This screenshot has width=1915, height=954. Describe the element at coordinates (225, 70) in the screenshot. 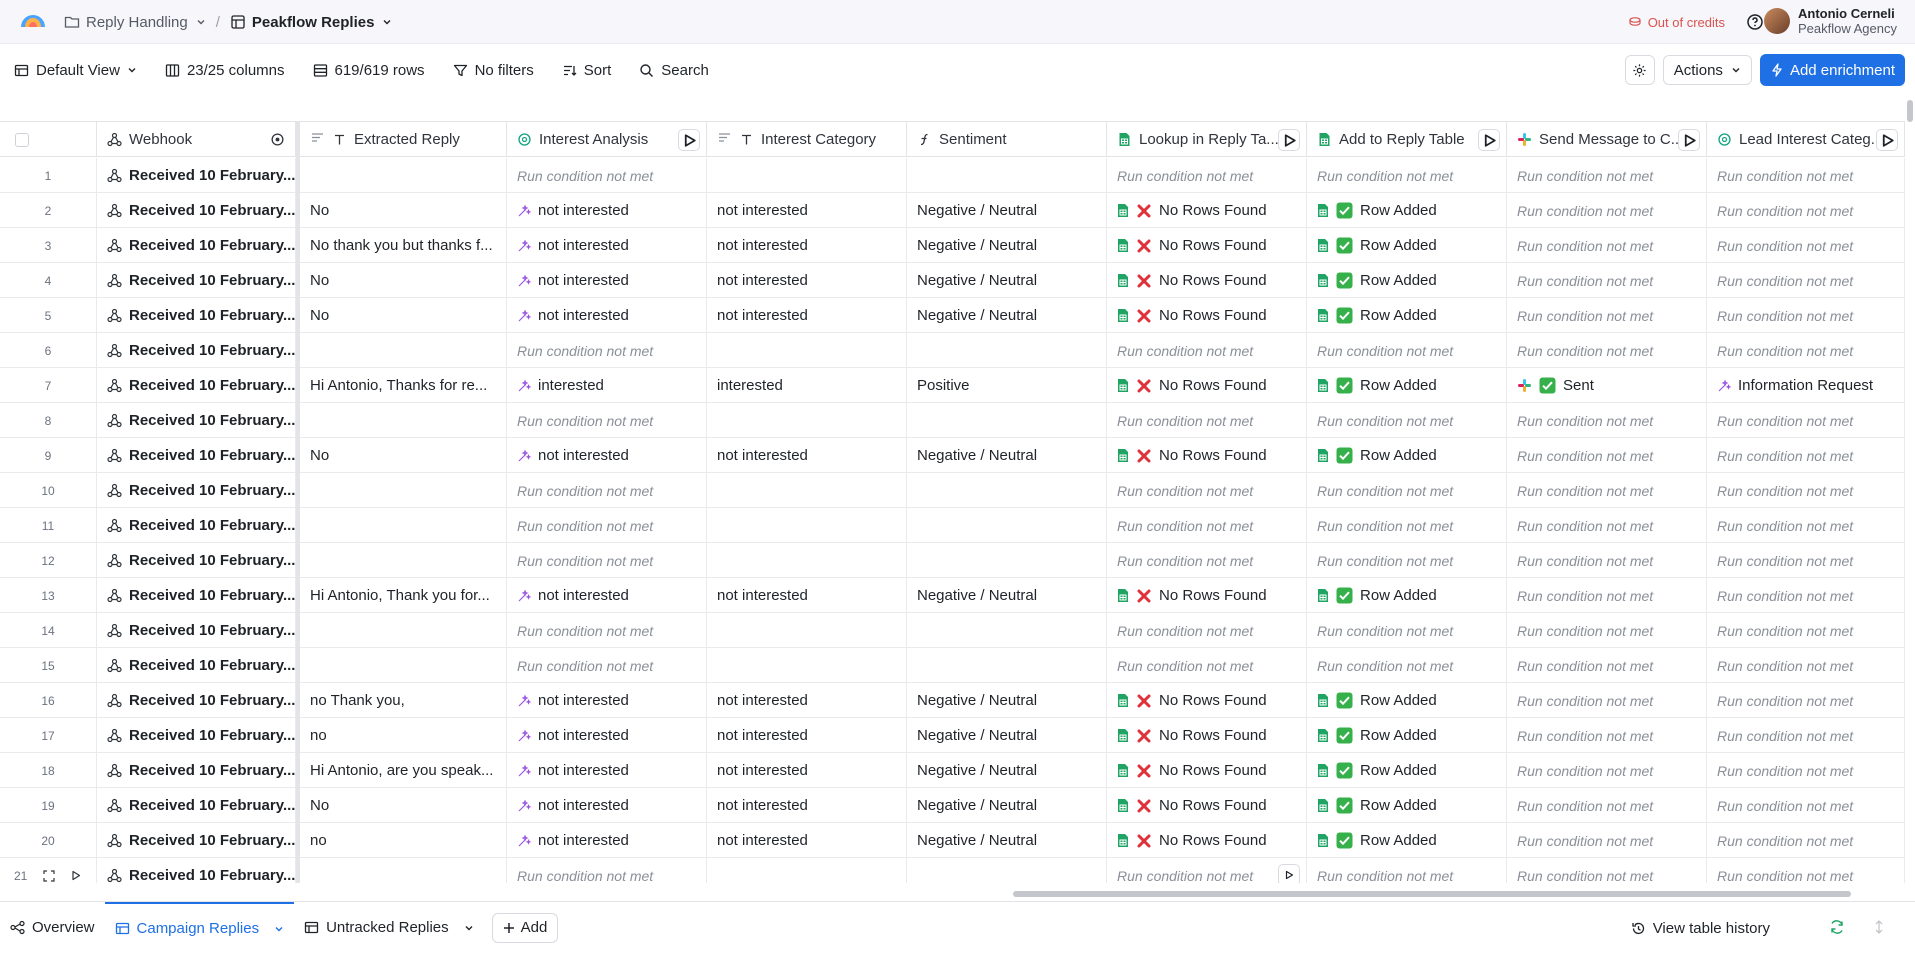

I see `columns-button: 23/25 columns` at that location.